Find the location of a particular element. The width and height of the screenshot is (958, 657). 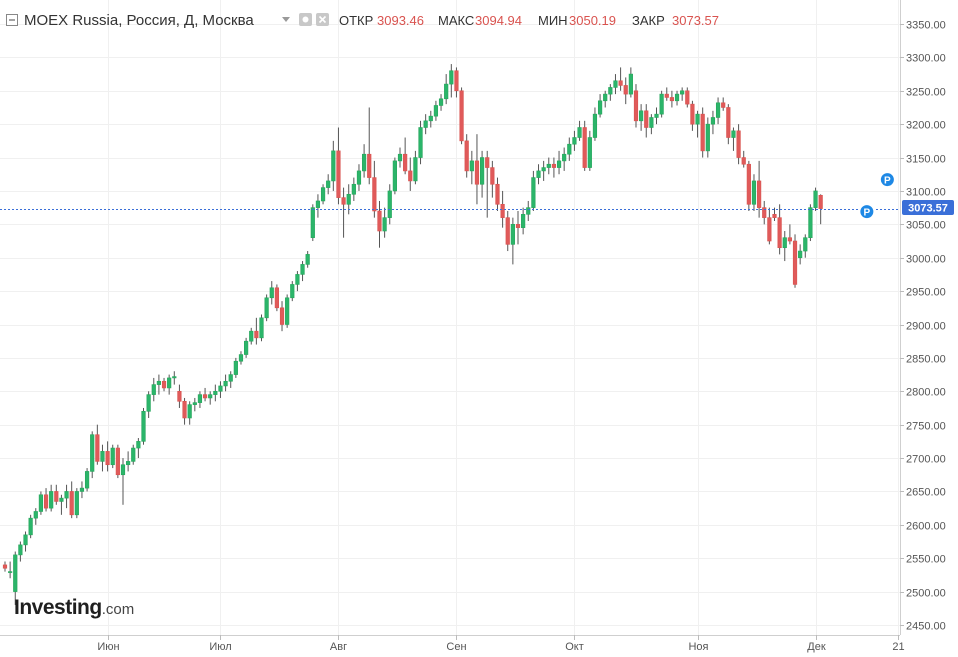

chevron-down-icon is located at coordinates (286, 19).